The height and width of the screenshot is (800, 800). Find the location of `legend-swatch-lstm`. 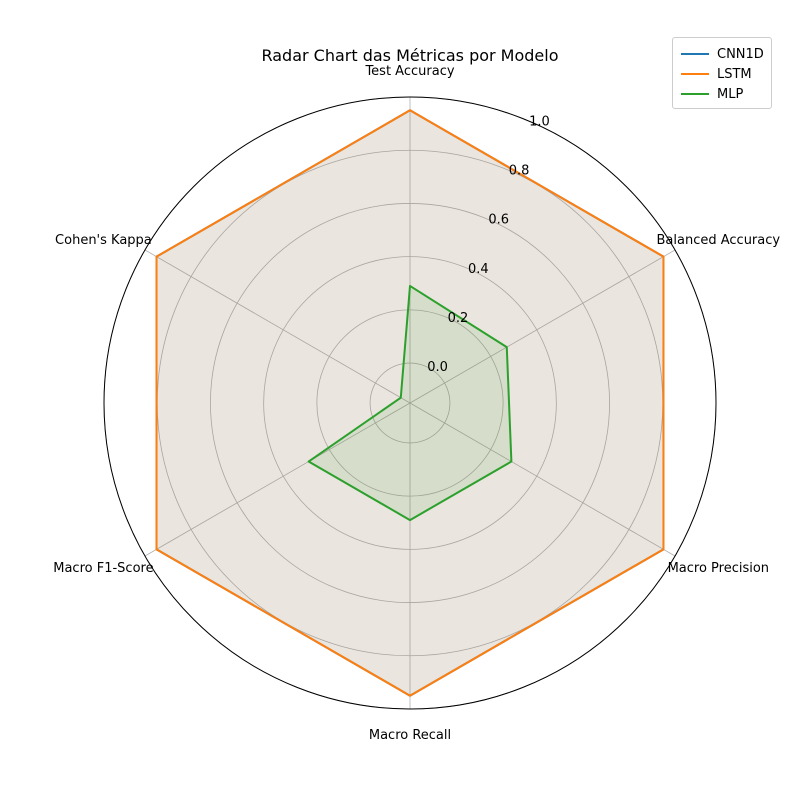

legend-swatch-lstm is located at coordinates (695, 74).